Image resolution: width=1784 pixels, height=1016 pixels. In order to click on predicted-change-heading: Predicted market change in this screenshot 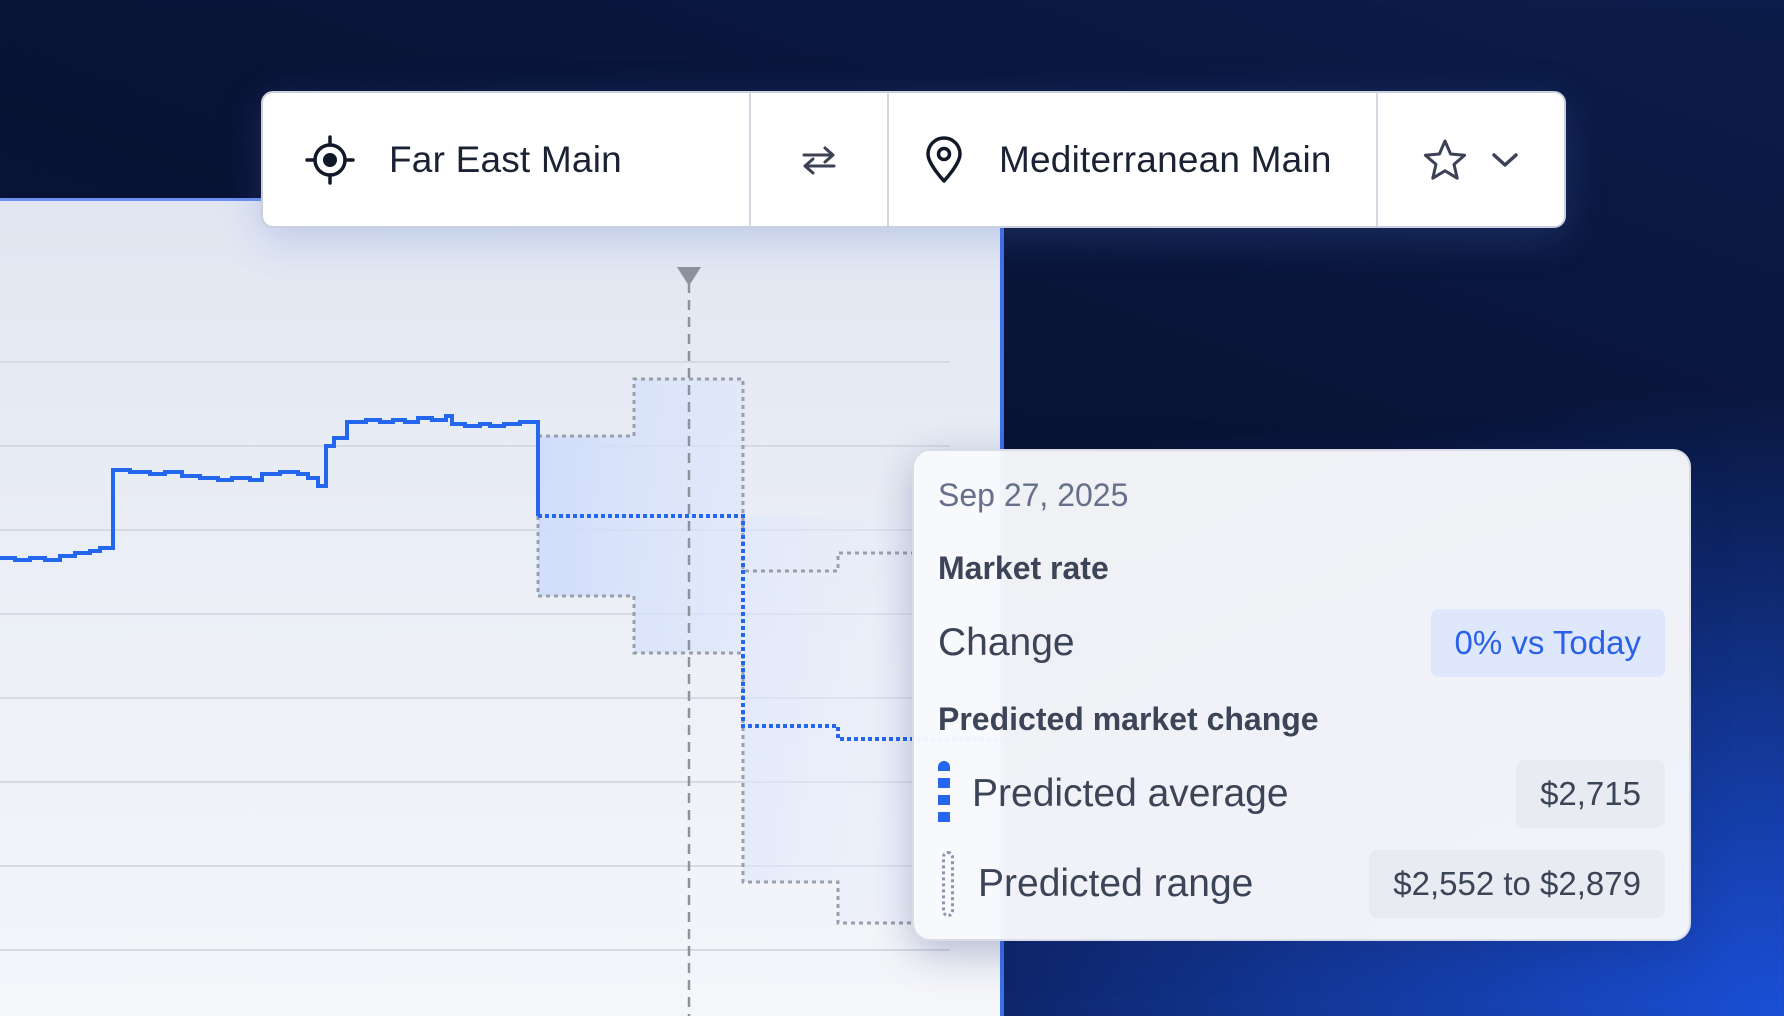, I will do `click(1128, 719)`.